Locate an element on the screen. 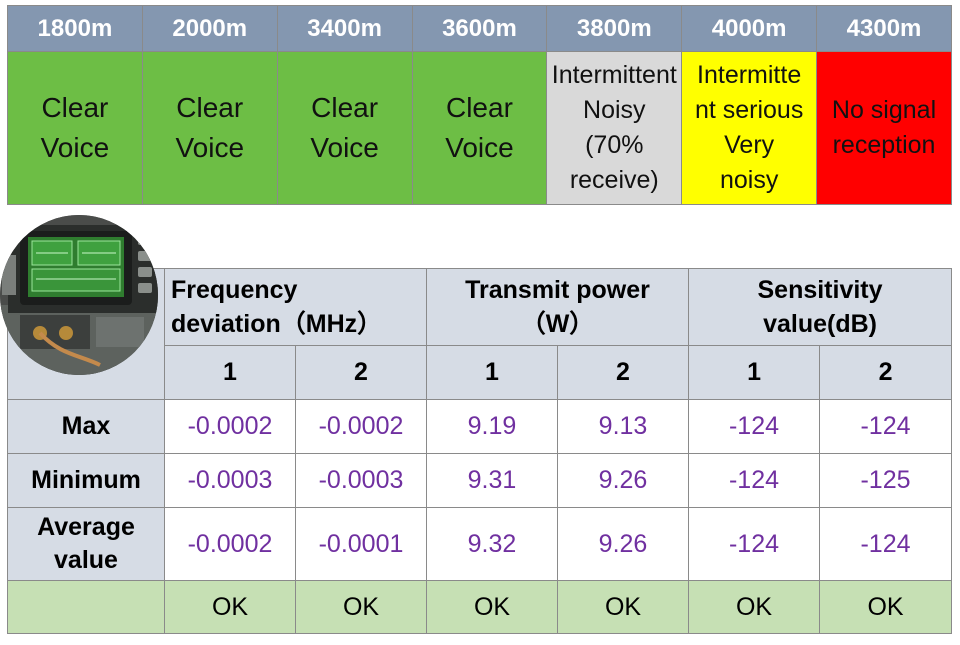 The width and height of the screenshot is (960, 645). group-header-line: Frequency is located at coordinates (234, 290).